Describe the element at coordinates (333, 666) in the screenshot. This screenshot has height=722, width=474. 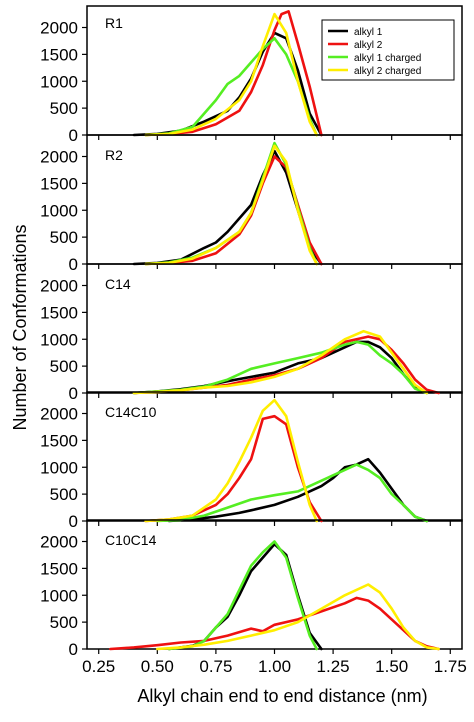
I see `x-tick-label: 1.25` at that location.